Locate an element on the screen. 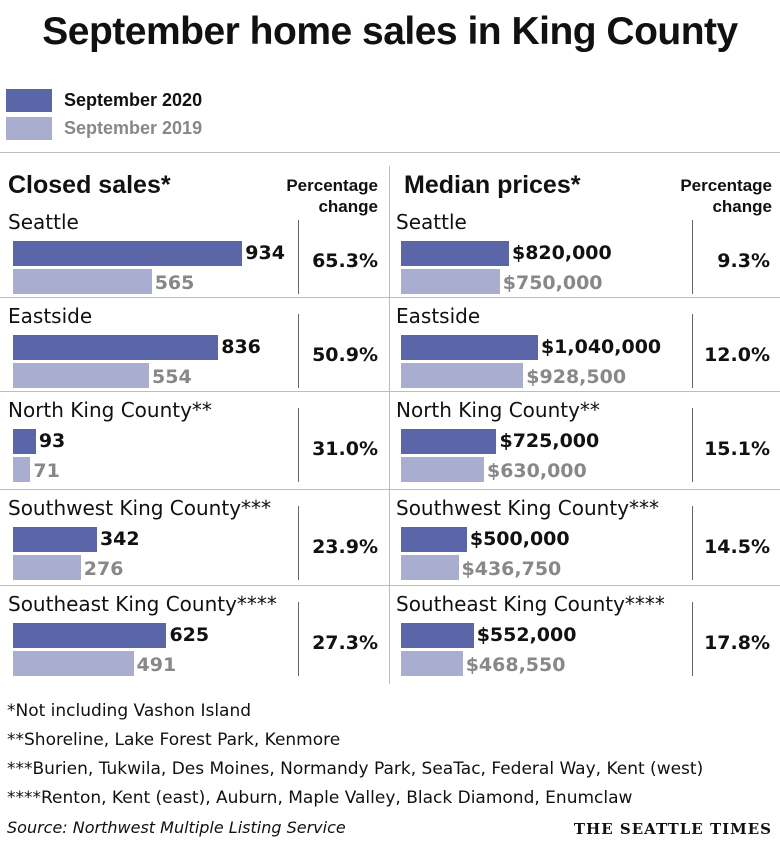 This screenshot has width=780, height=846. chart-title: September home sales in King County is located at coordinates (390, 31).